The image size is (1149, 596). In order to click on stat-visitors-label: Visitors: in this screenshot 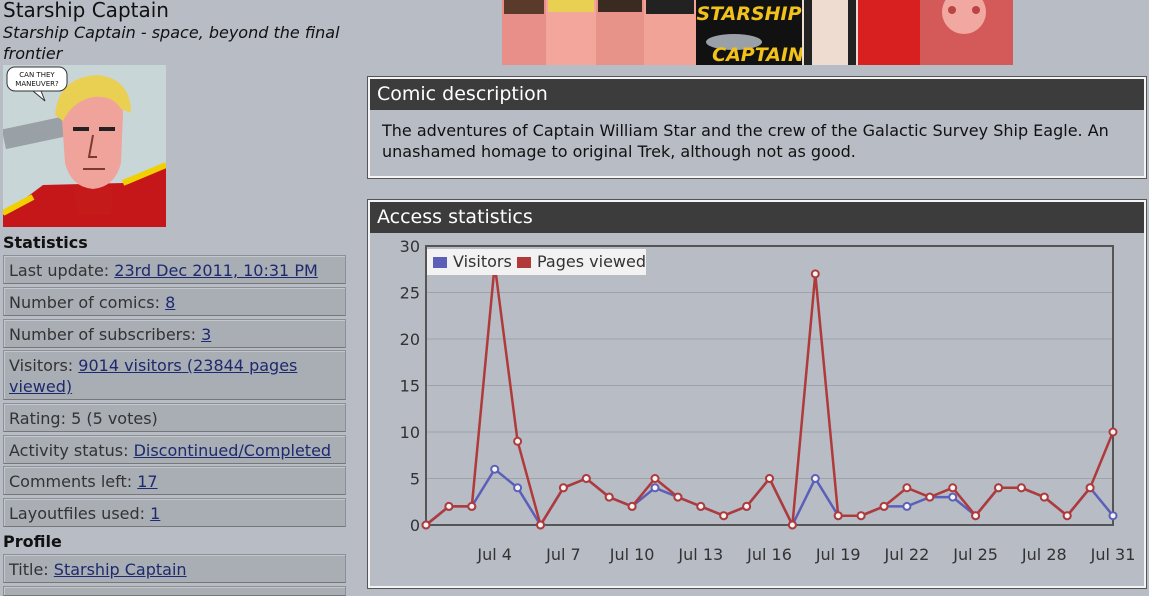, I will do `click(41, 365)`.